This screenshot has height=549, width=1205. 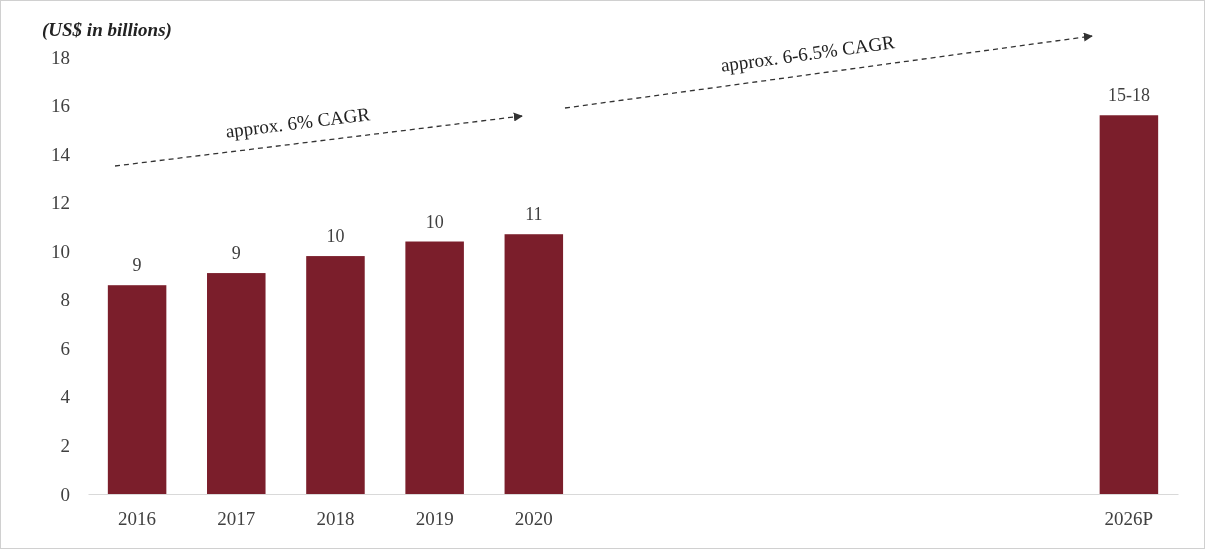 I want to click on data-label: 15-18, so click(x=1128, y=95).